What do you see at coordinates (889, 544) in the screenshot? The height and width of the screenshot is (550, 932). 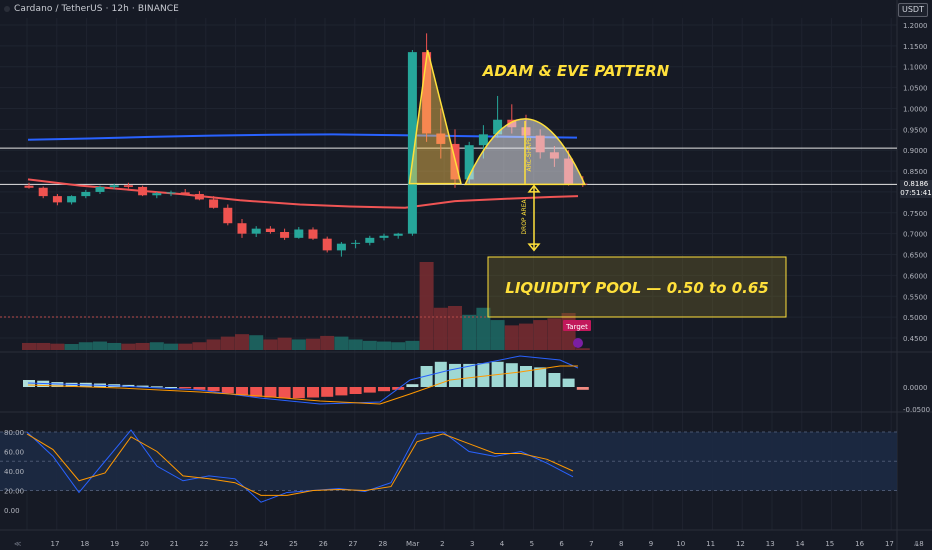 I see `time-tick-label: 17` at bounding box center [889, 544].